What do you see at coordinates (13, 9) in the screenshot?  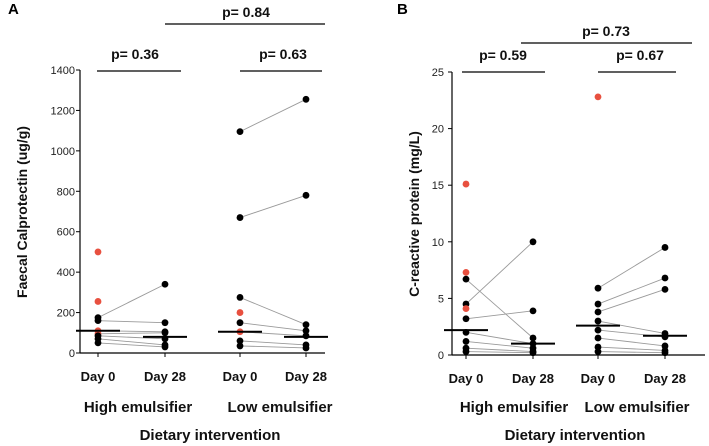 I see `panel-label-a: A` at bounding box center [13, 9].